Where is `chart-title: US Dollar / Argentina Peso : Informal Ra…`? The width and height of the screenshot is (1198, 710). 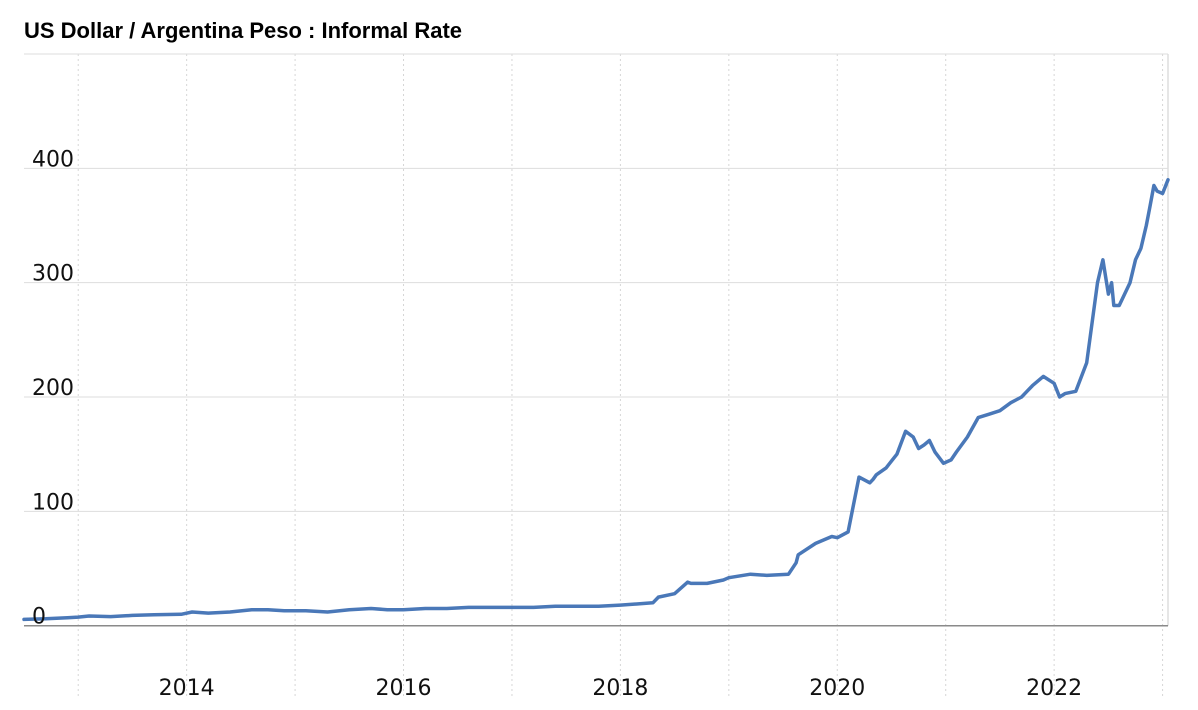
chart-title: US Dollar / Argentina Peso : Informal Ra… is located at coordinates (243, 30).